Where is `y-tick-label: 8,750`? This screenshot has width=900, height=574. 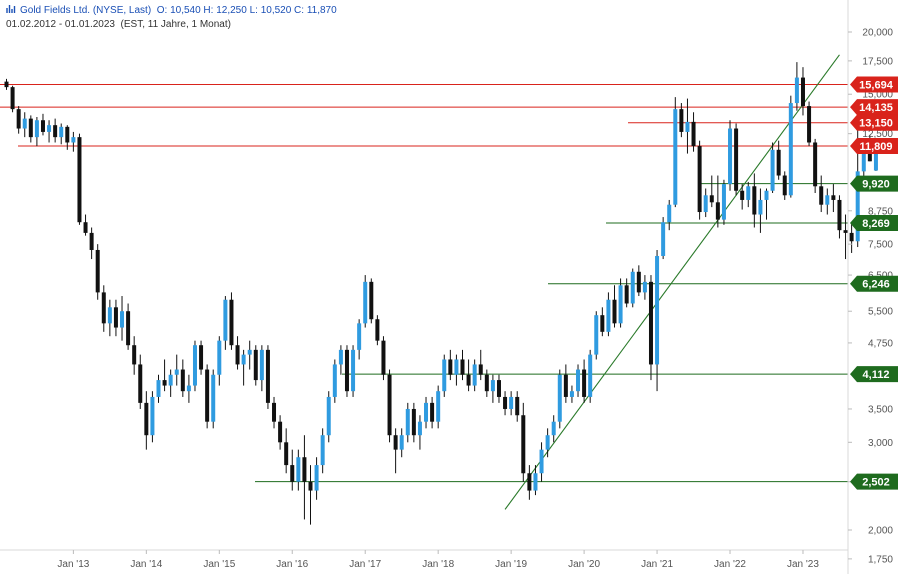
y-tick-label: 8,750 is located at coordinates (880, 211).